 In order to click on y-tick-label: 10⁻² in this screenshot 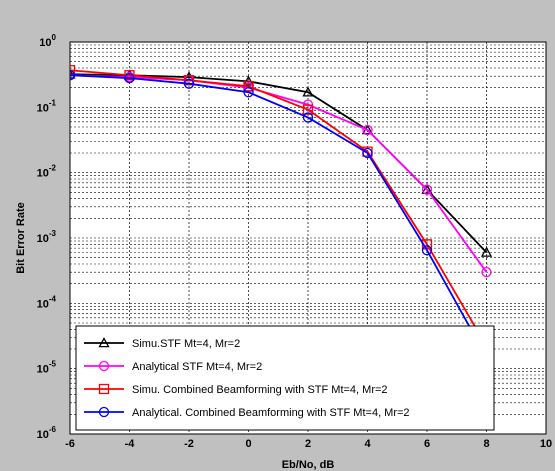, I will do `click(47, 172)`.